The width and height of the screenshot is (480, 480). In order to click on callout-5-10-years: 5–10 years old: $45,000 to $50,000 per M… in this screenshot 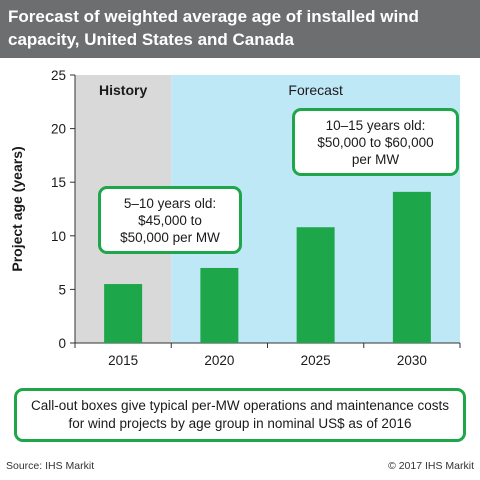, I will do `click(170, 220)`.